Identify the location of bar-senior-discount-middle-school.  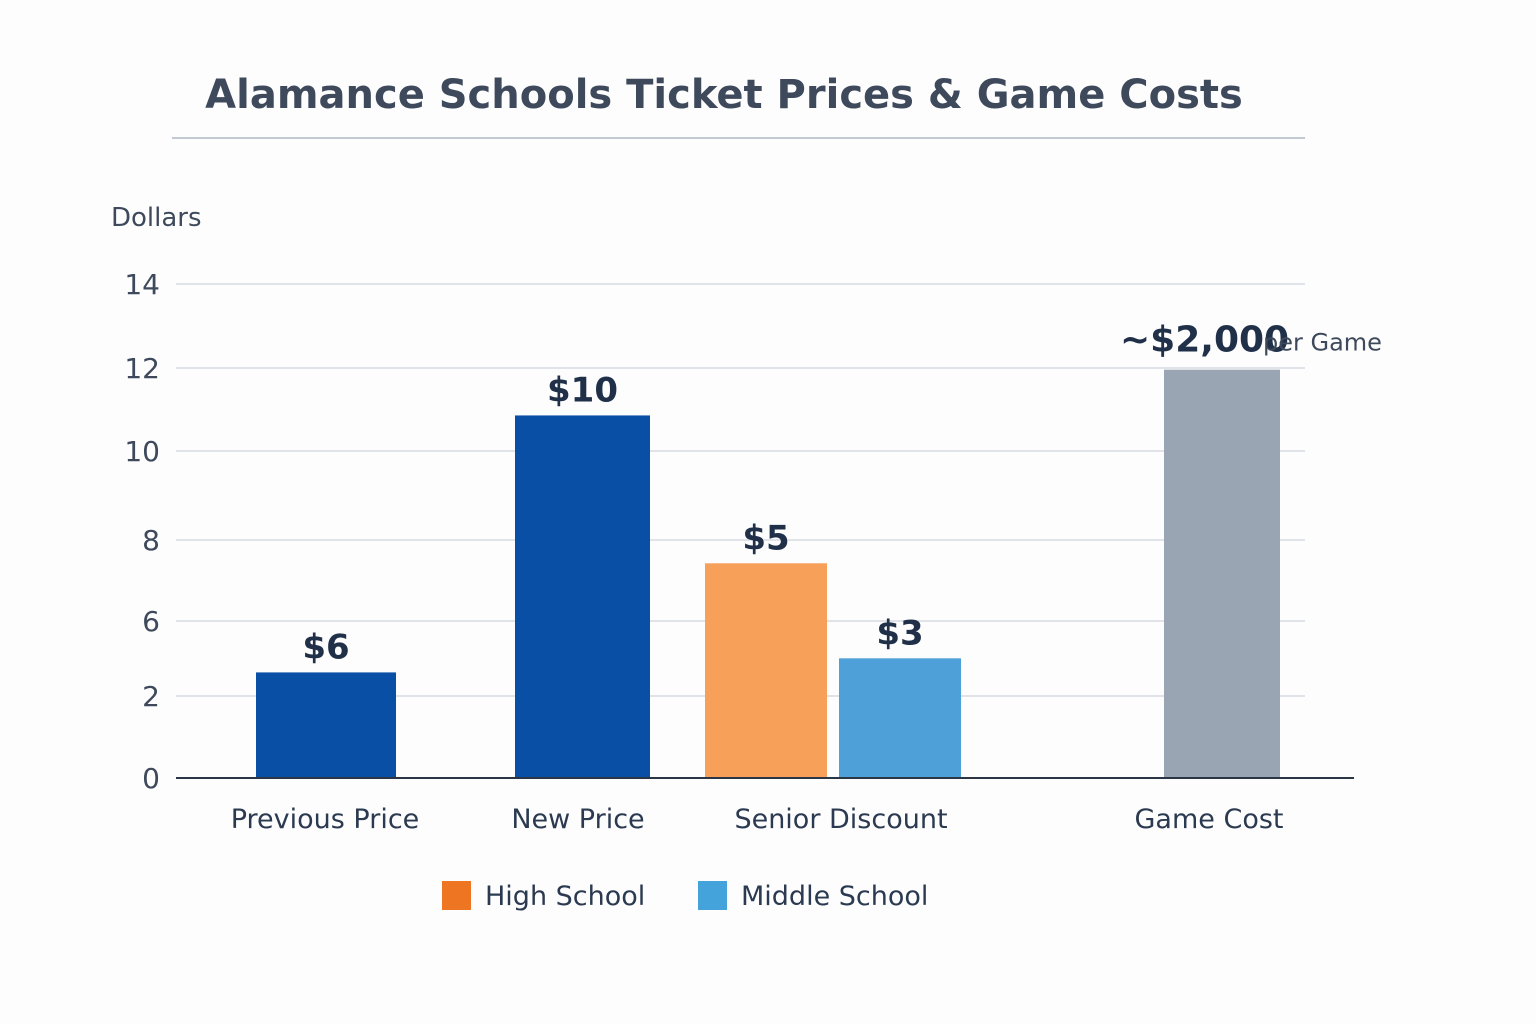
(900, 718).